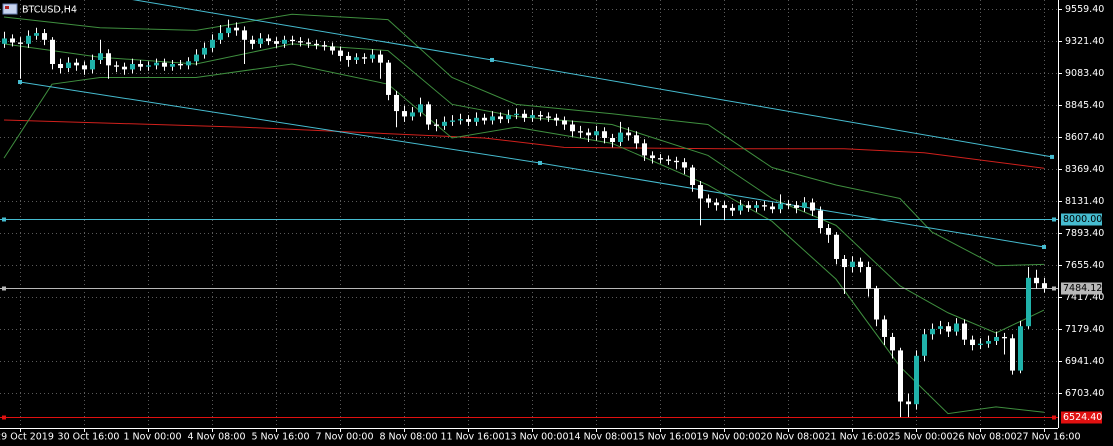  I want to click on x-tick-label: 25 Nov 00:00, so click(920, 437).